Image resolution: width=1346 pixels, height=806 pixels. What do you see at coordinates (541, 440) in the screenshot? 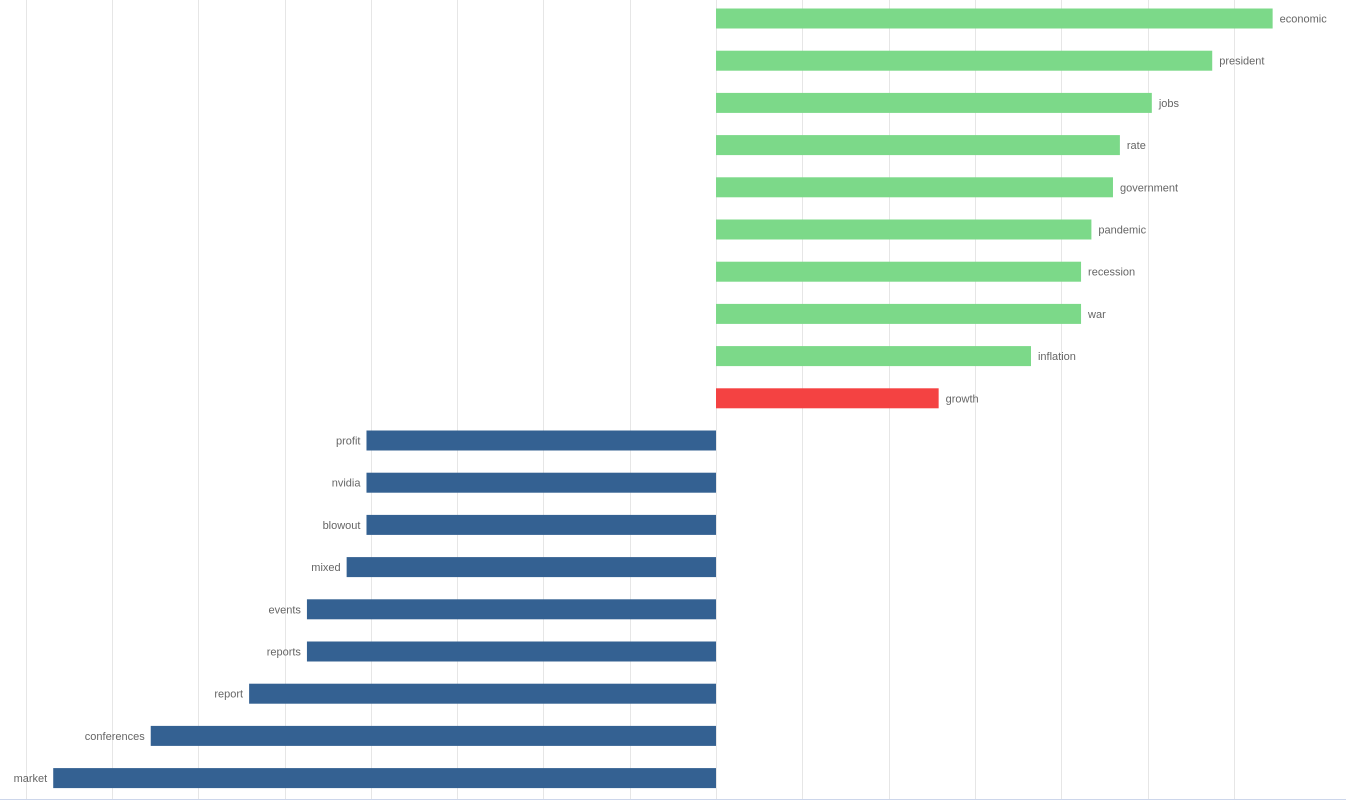
I see `bar-profit` at bounding box center [541, 440].